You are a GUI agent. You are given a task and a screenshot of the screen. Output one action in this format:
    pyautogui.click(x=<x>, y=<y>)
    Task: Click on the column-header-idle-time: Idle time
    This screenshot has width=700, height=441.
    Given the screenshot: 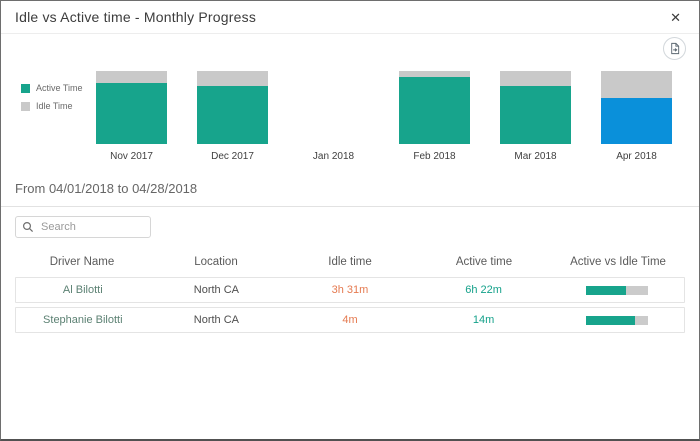 What is the action you would take?
    pyautogui.click(x=350, y=262)
    